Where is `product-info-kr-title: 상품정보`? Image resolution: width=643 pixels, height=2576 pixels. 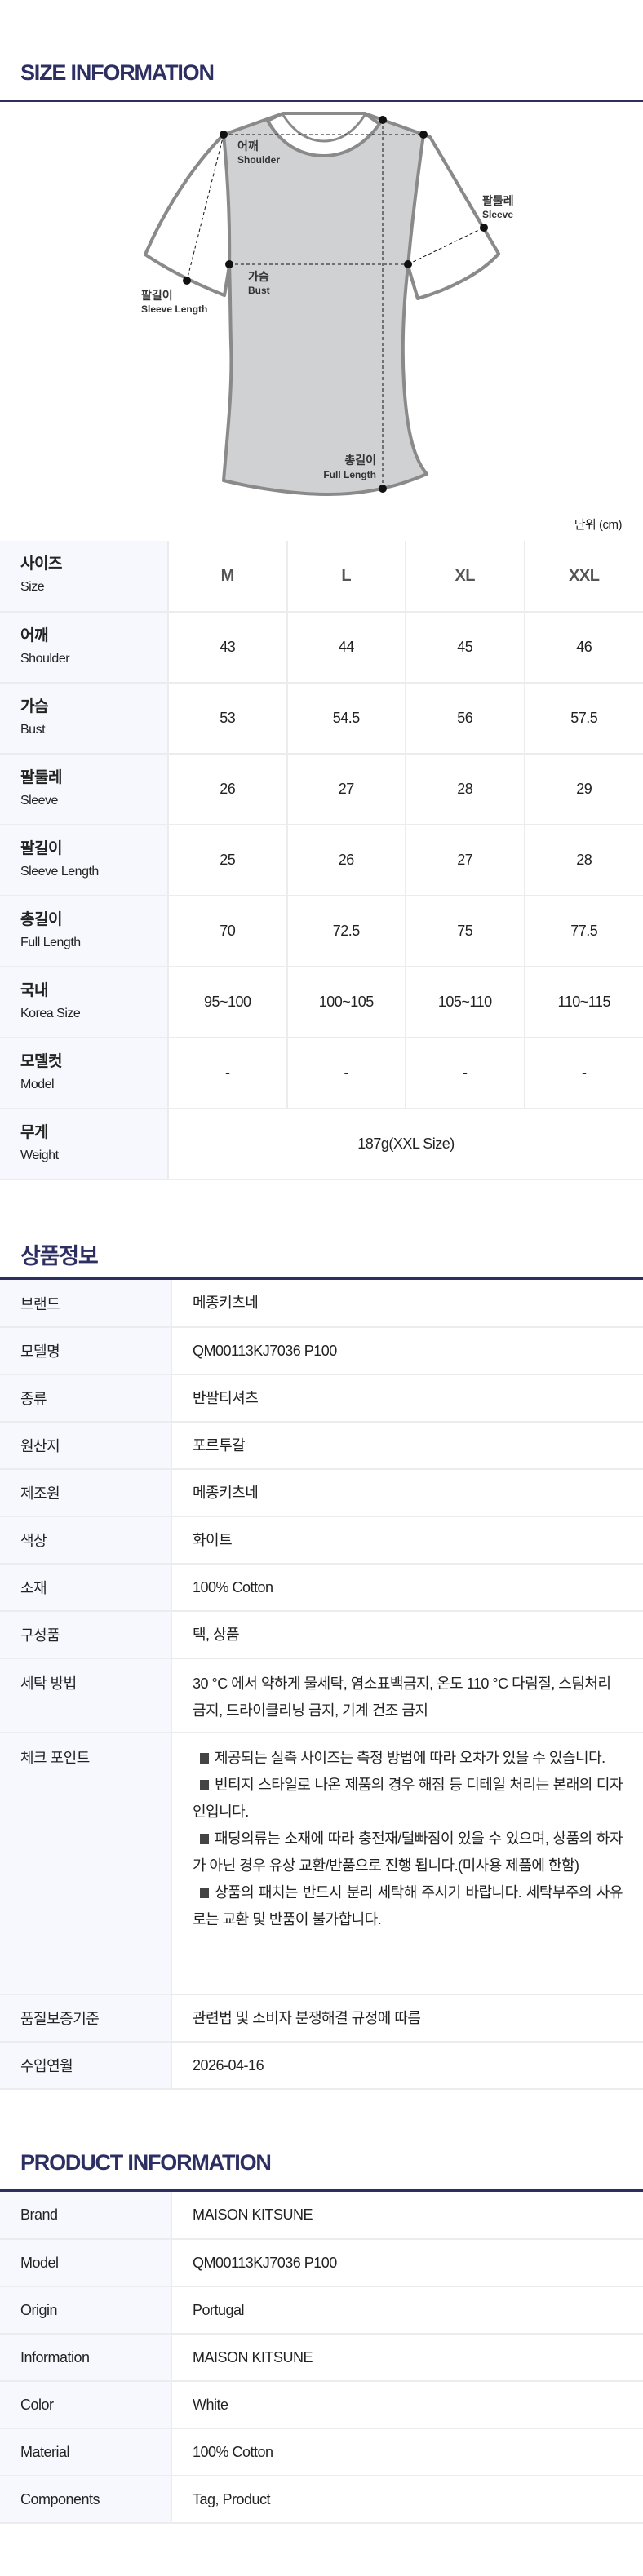
product-info-kr-title: 상품정보 is located at coordinates (59, 1256).